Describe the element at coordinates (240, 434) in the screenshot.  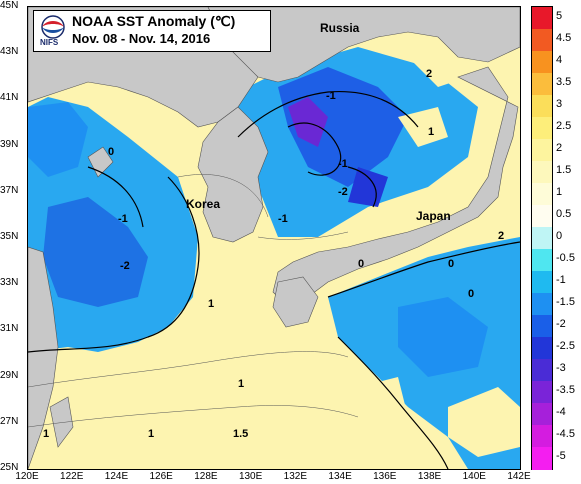
I see `contour-label: 1.5` at that location.